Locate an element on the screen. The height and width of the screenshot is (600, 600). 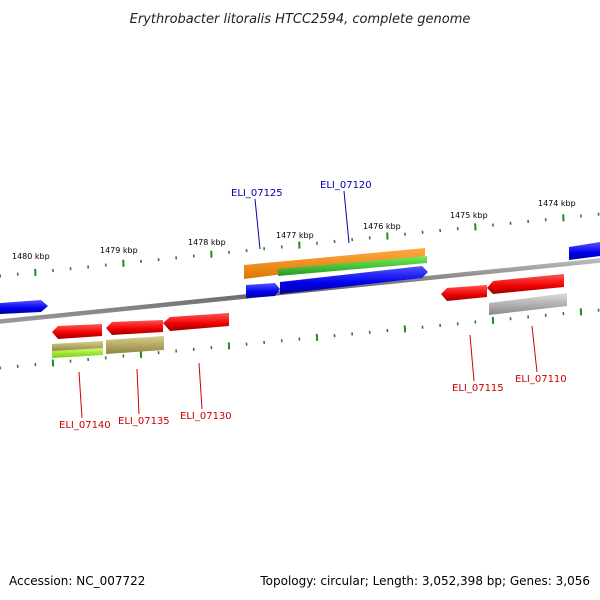
outer-tick-row is located at coordinates (300, 245).